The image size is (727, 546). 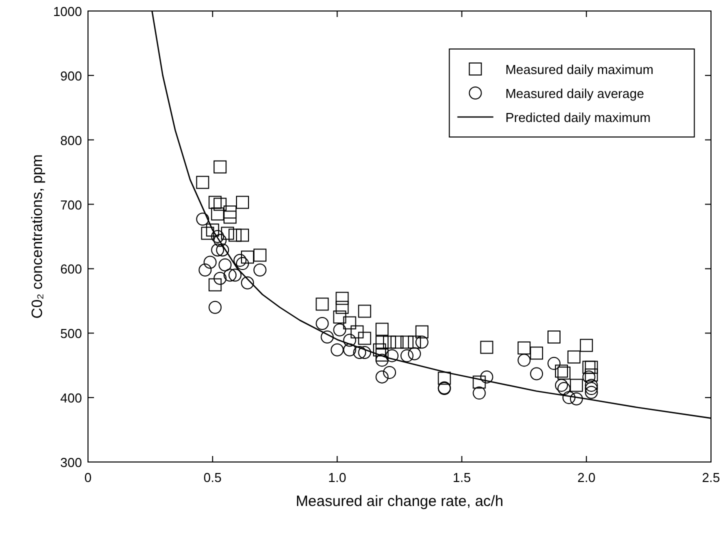 I want to click on legend-label: Predicted daily maximum, so click(x=578, y=117).